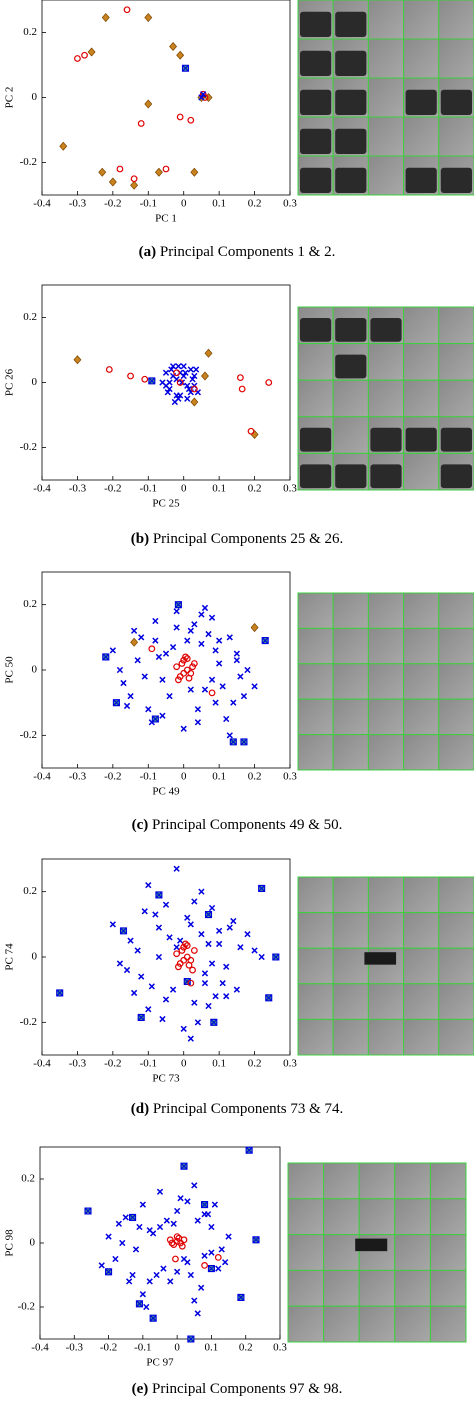 This screenshot has width=474, height=1406. Describe the element at coordinates (10, 382) in the screenshot. I see `y-axis-label: PC 26` at that location.